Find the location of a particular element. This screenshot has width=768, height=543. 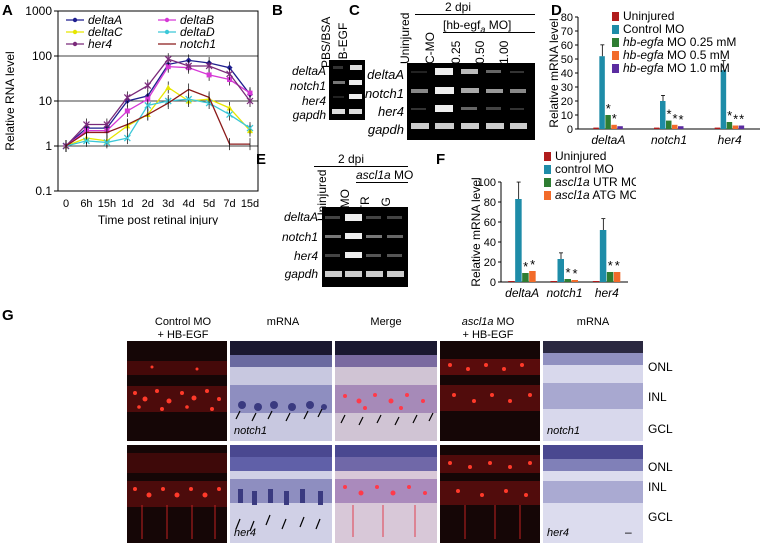

point-mark is located at coordinates (189, 99).